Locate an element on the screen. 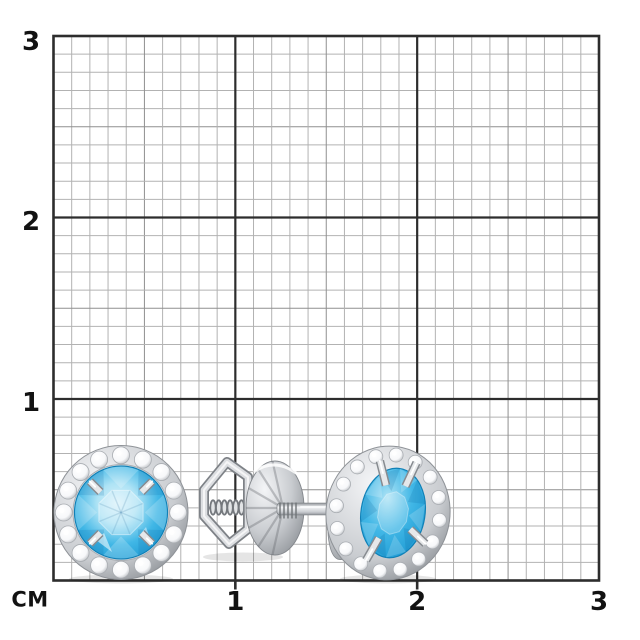 The width and height of the screenshot is (640, 640). right-earring is located at coordinates (388, 514).